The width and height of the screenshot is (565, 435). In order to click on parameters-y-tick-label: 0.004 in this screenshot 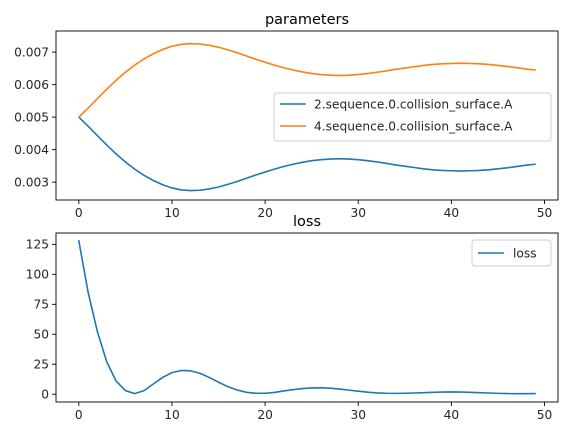, I will do `click(31, 150)`.